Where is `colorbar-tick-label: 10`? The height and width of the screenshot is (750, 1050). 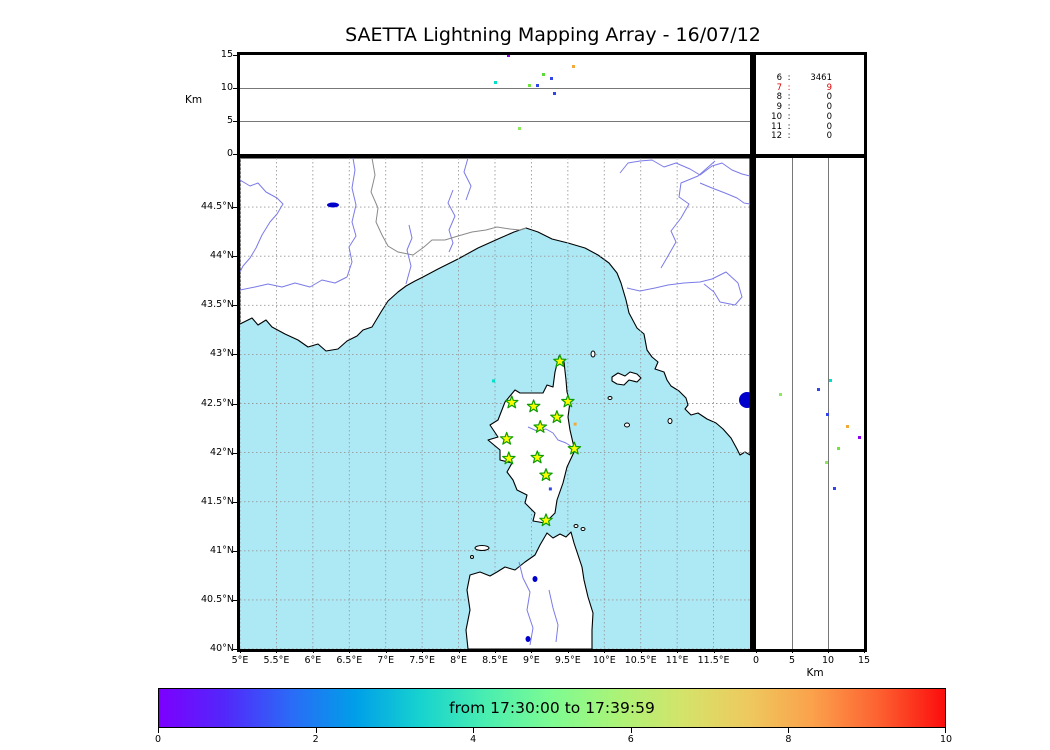 colorbar-tick-label: 10 is located at coordinates (946, 739).